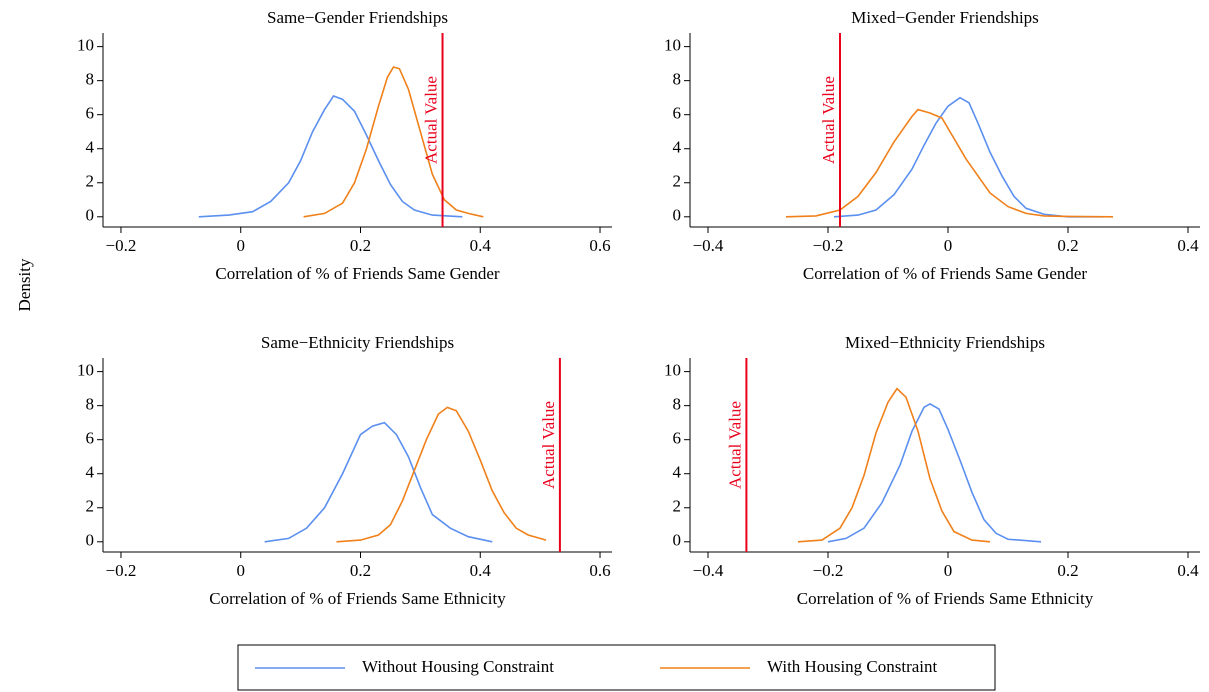 The width and height of the screenshot is (1209, 692). Describe the element at coordinates (458, 666) in the screenshot. I see `legend-label: Without Housing Constraint` at that location.